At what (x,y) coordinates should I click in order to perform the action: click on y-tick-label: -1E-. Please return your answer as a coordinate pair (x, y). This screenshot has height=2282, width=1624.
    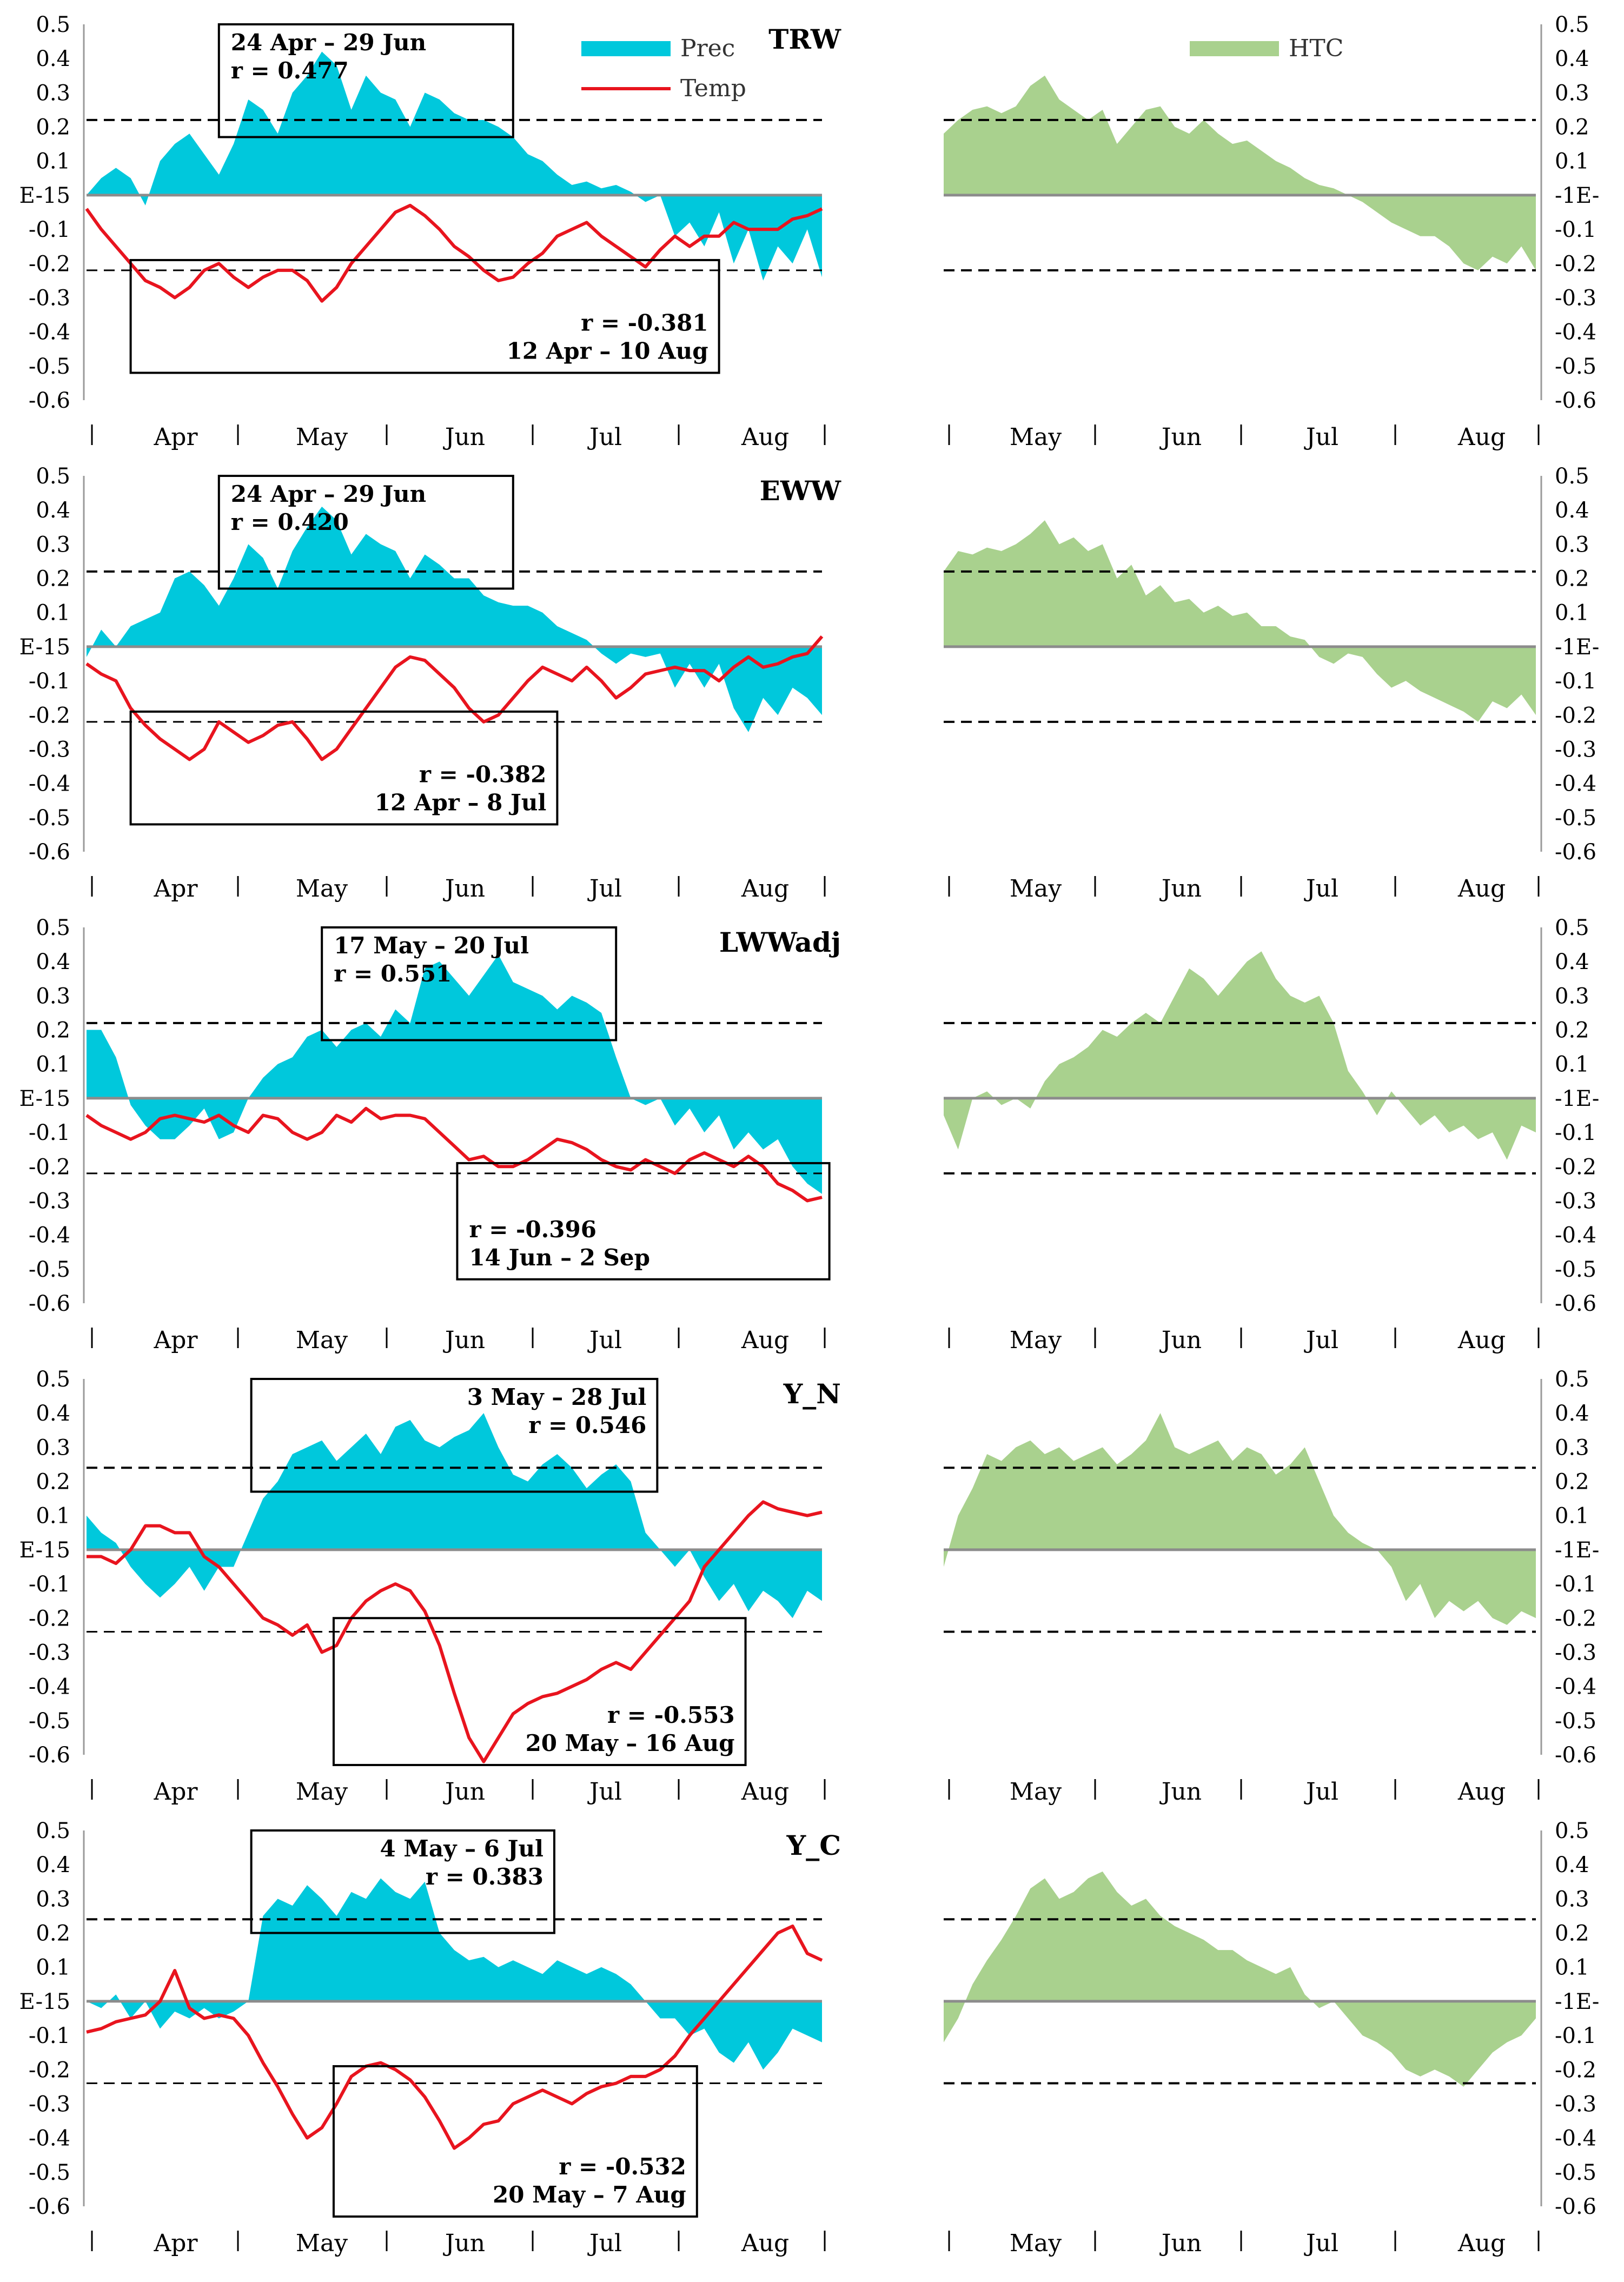
    Looking at the image, I should click on (1577, 647).